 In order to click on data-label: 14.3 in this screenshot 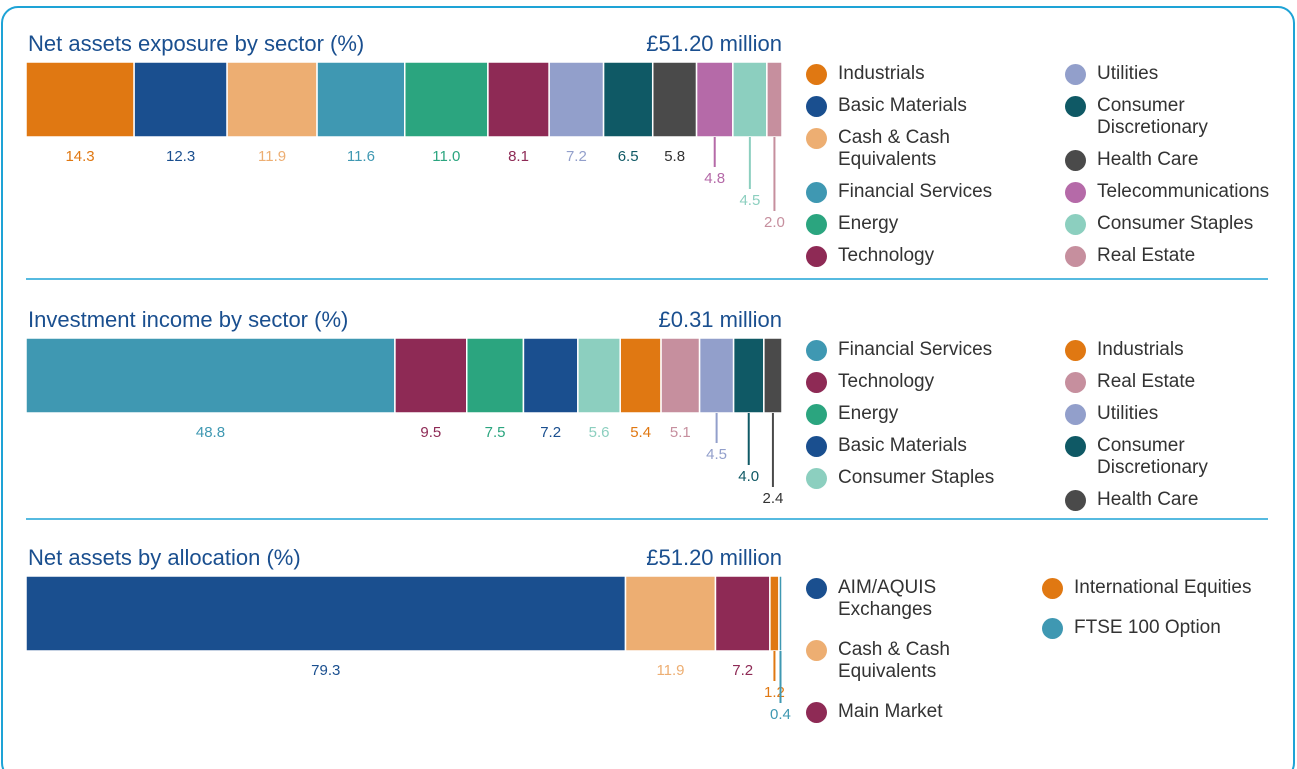, I will do `click(79, 156)`.